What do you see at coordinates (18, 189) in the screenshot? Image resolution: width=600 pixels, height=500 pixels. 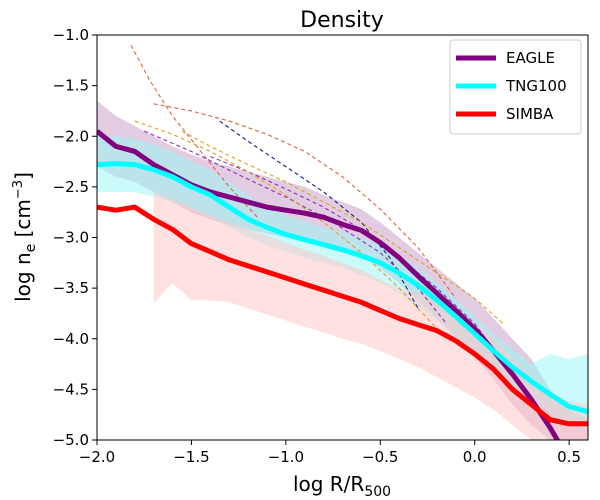 I see `y-axis-label-unit-sup: −3` at bounding box center [18, 189].